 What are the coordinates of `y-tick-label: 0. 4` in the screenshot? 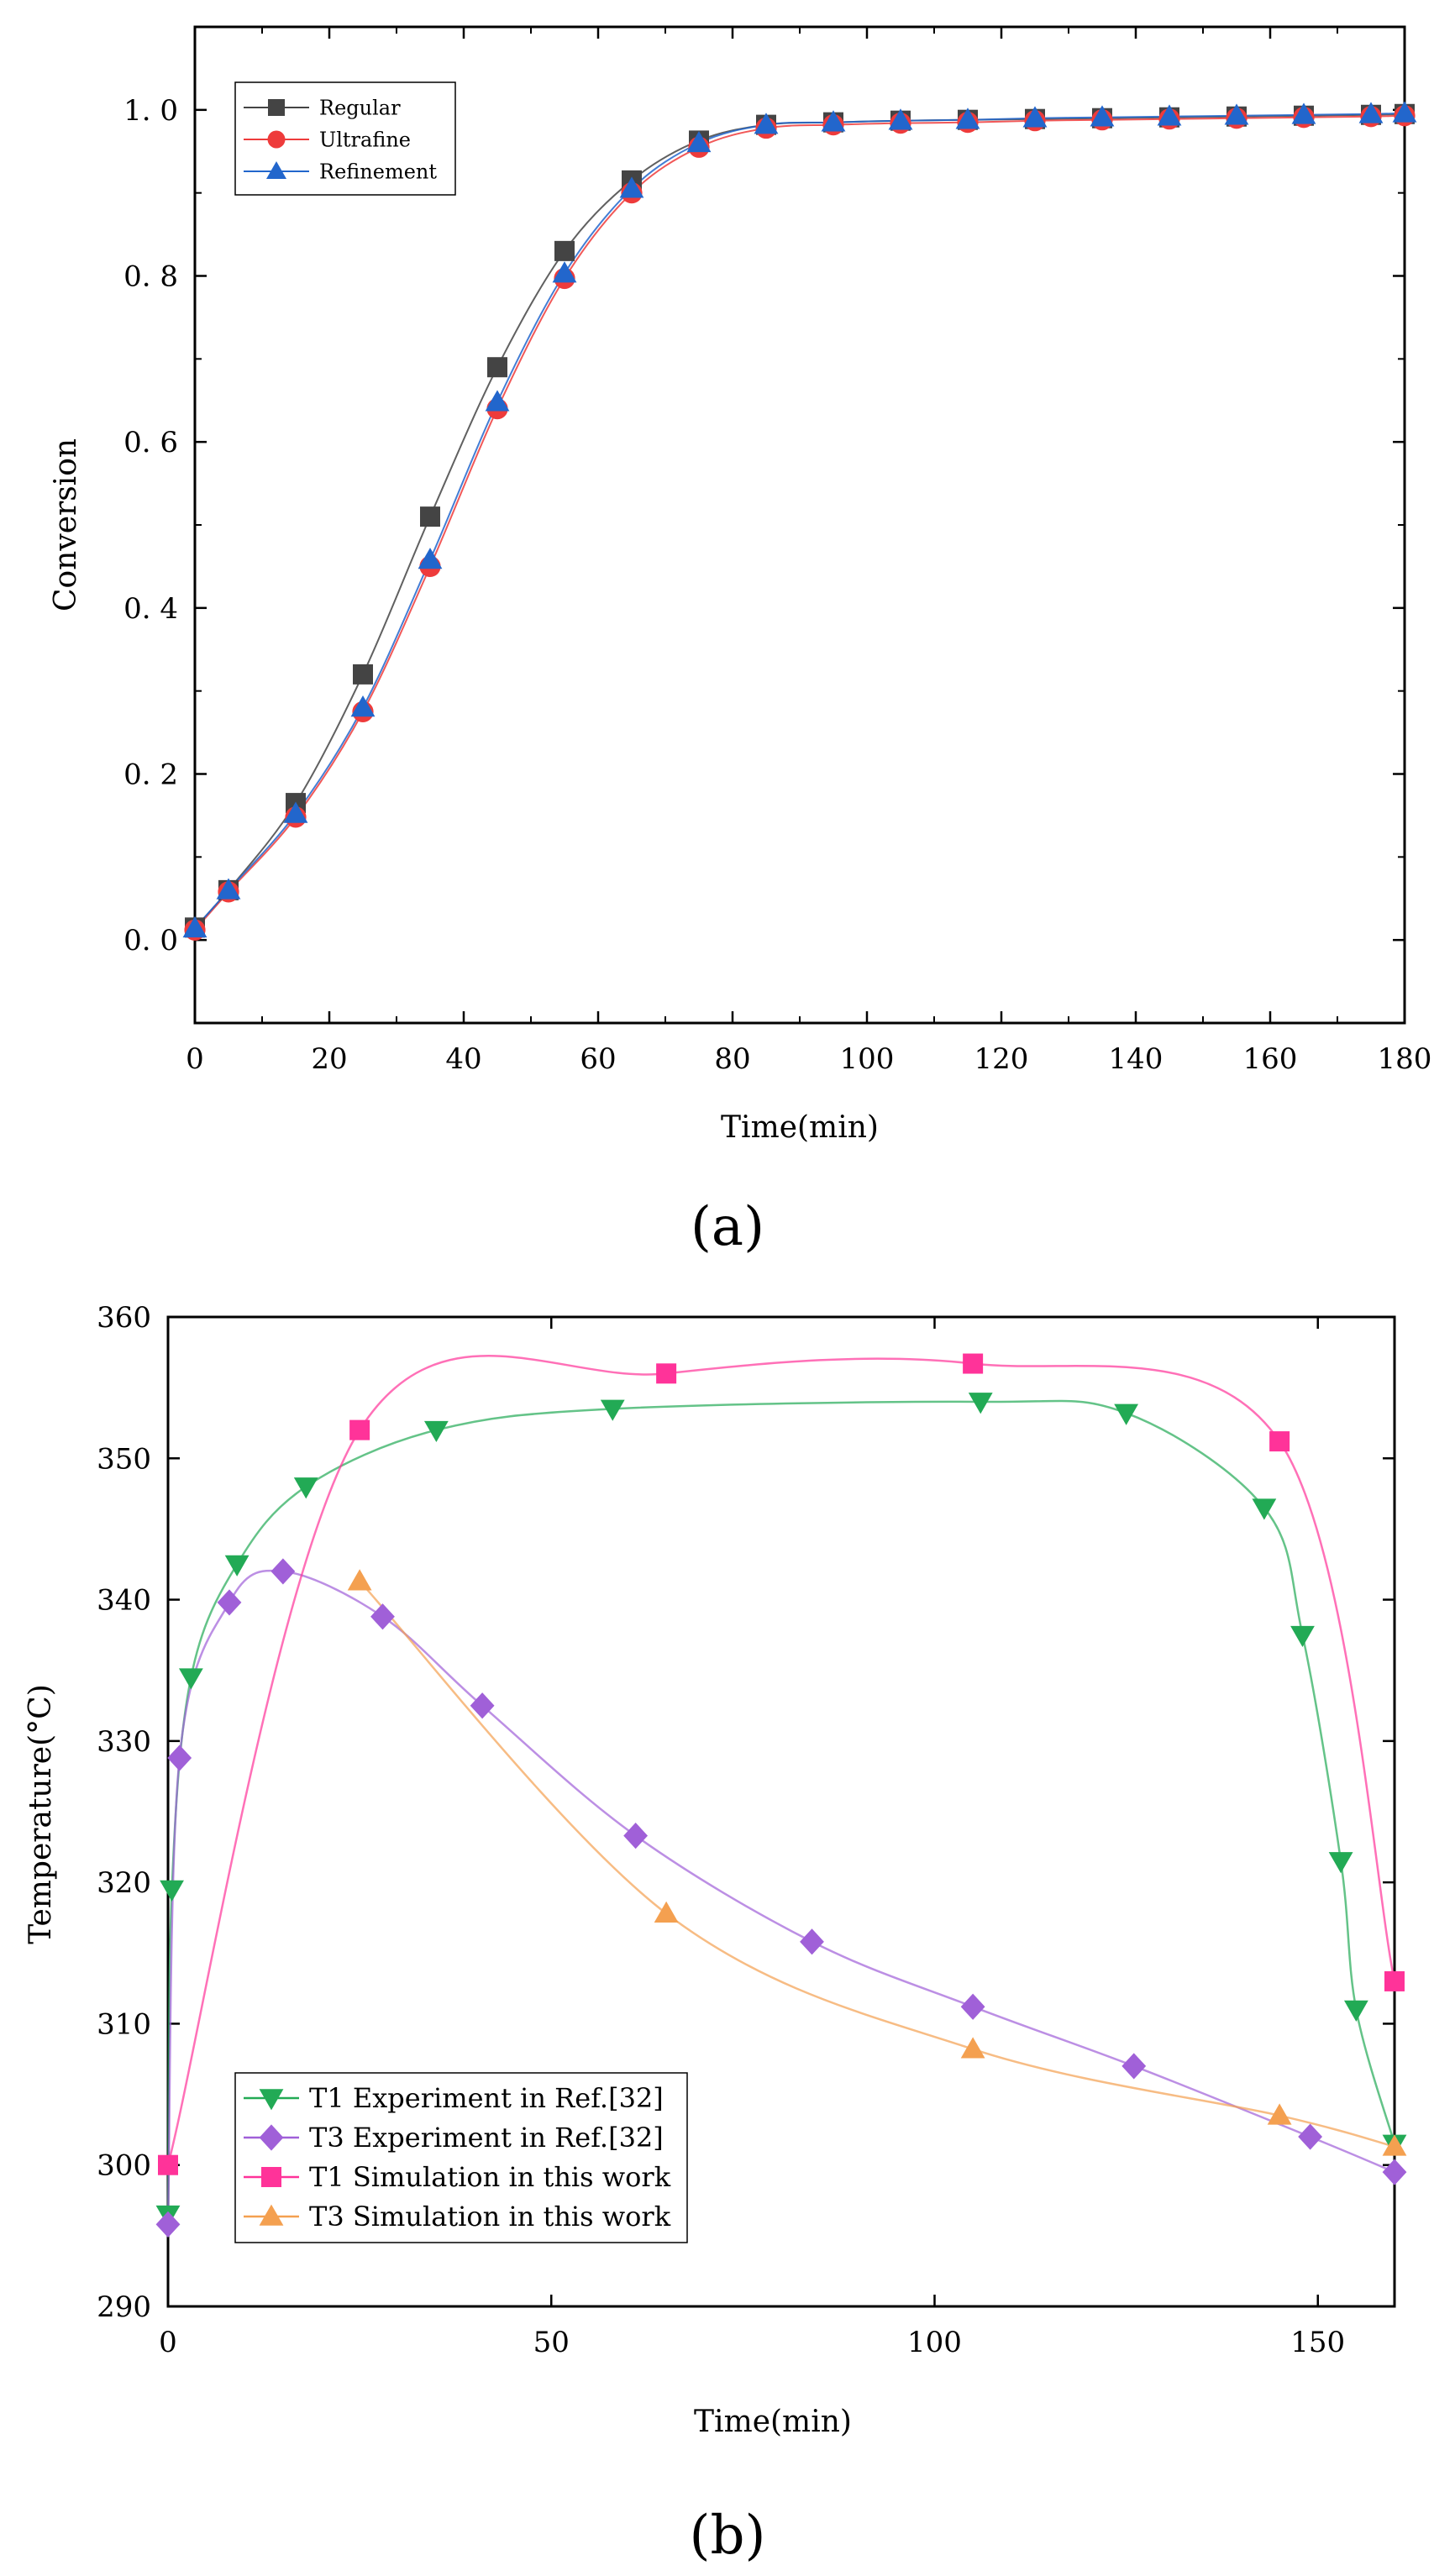 It's located at (150, 609).